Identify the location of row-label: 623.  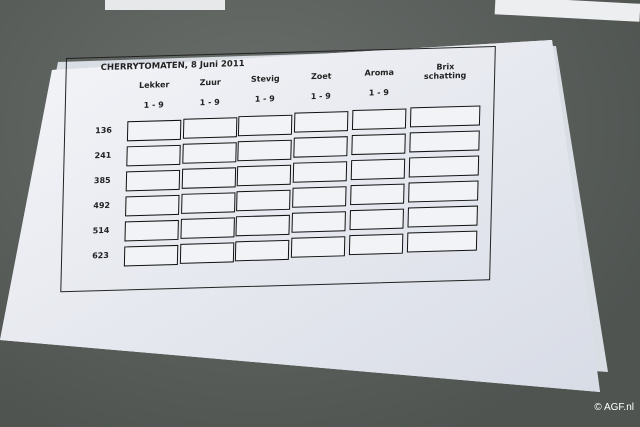
(100, 255).